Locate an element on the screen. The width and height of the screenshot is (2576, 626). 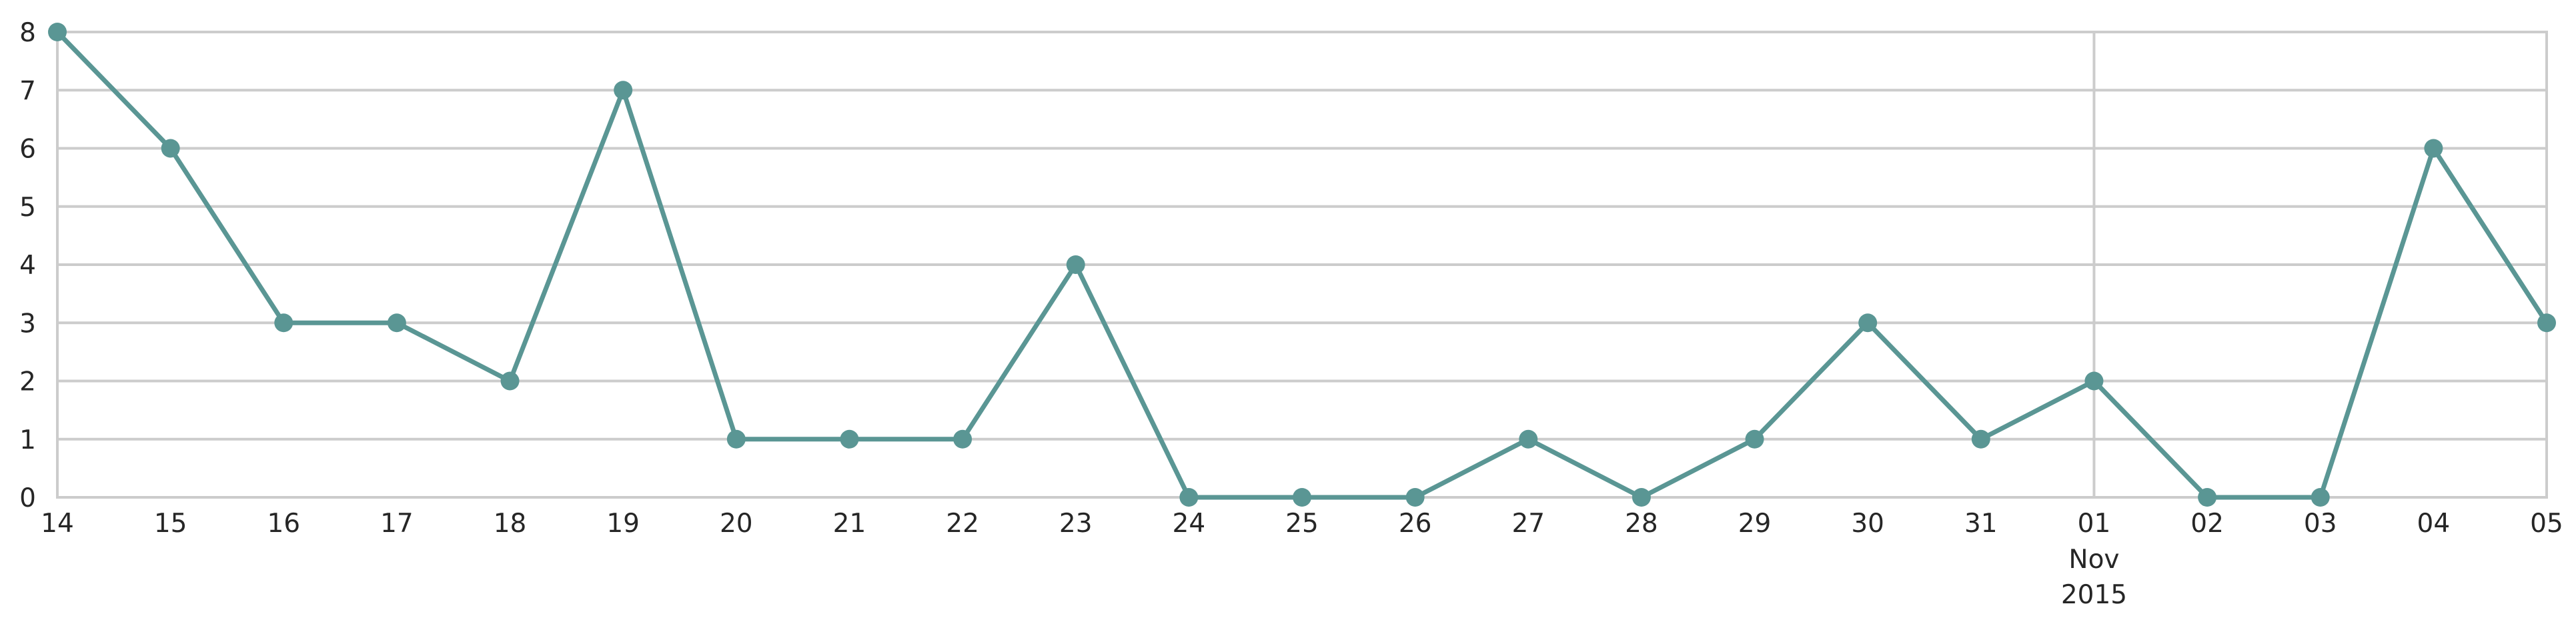
x-tick-label: 14 is located at coordinates (57, 524).